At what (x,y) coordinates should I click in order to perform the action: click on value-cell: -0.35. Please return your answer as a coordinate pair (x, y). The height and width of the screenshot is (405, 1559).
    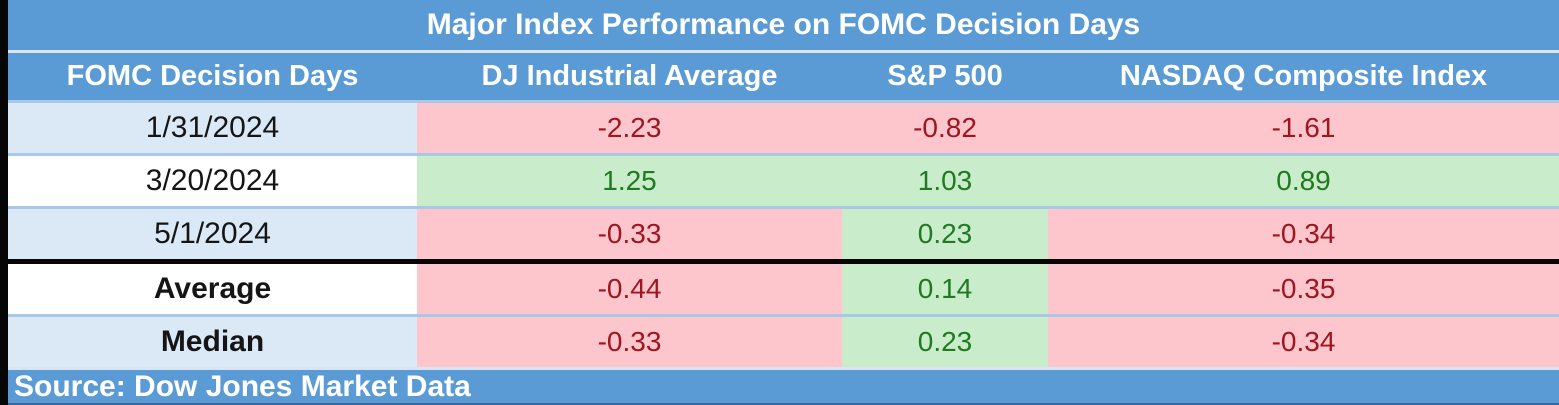
    Looking at the image, I should click on (1303, 289).